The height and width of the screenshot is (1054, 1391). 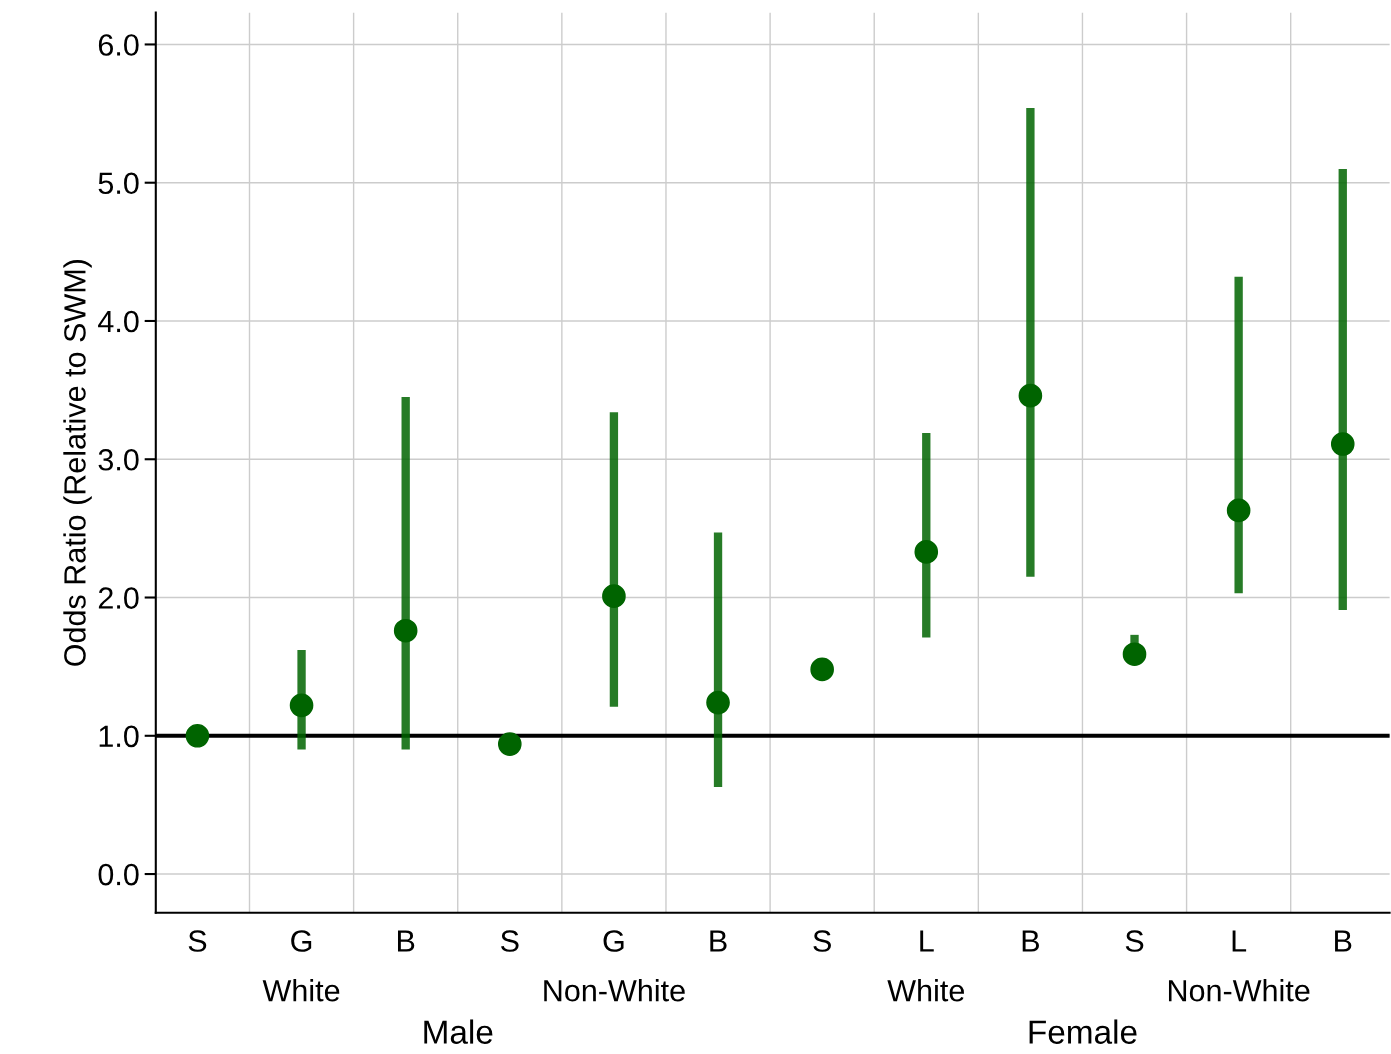 I want to click on y-tick-label: 6.0, so click(x=118, y=45).